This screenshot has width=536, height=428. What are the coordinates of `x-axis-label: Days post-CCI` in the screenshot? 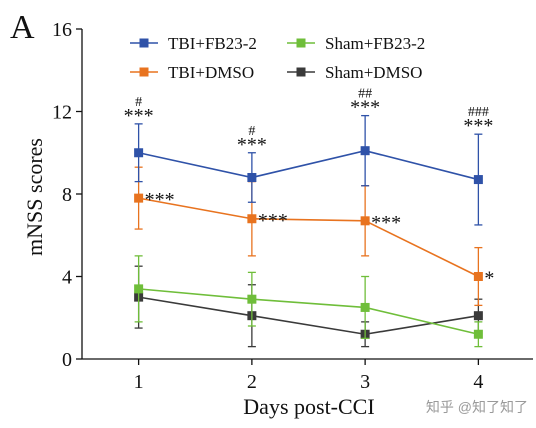 It's located at (308, 406).